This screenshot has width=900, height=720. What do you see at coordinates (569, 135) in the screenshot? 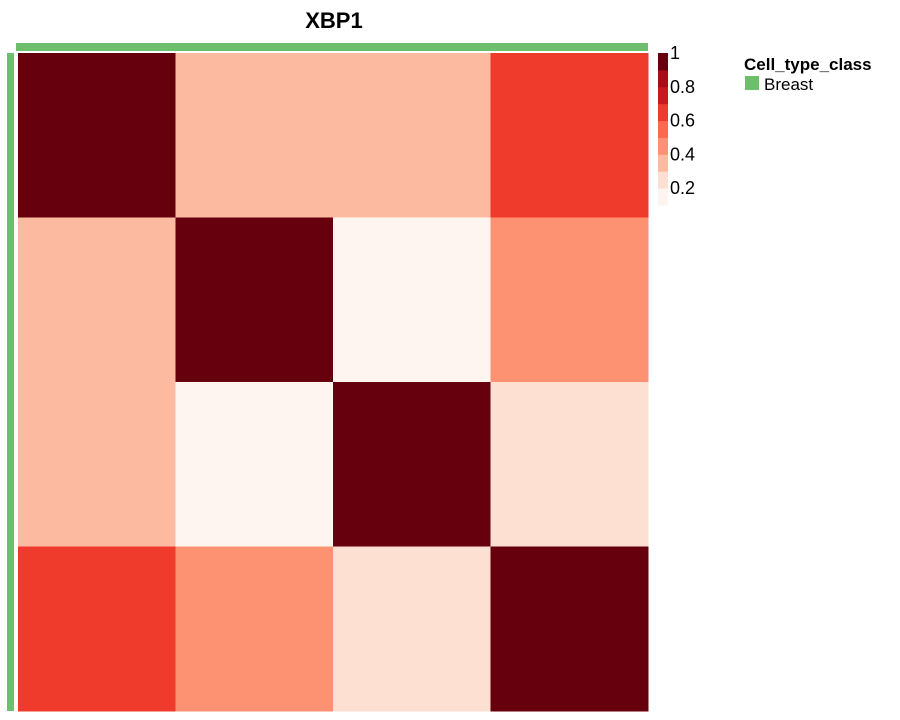
I see `heatmap-cell-r1-c4` at bounding box center [569, 135].